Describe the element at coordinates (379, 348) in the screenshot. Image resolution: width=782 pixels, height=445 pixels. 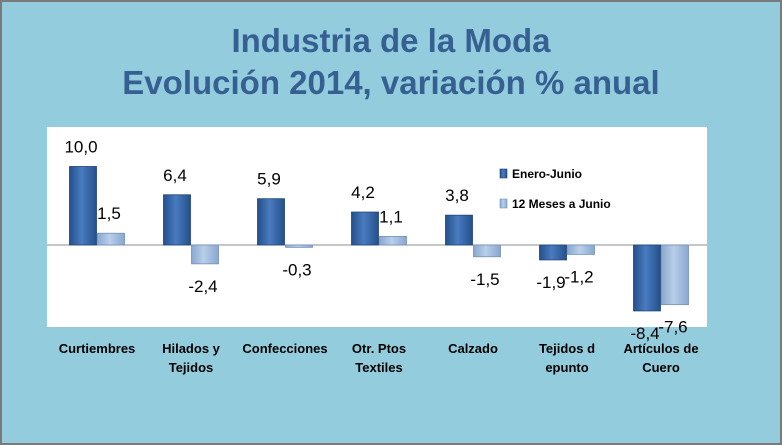
I see `category-label-line: Otr. Ptos` at that location.